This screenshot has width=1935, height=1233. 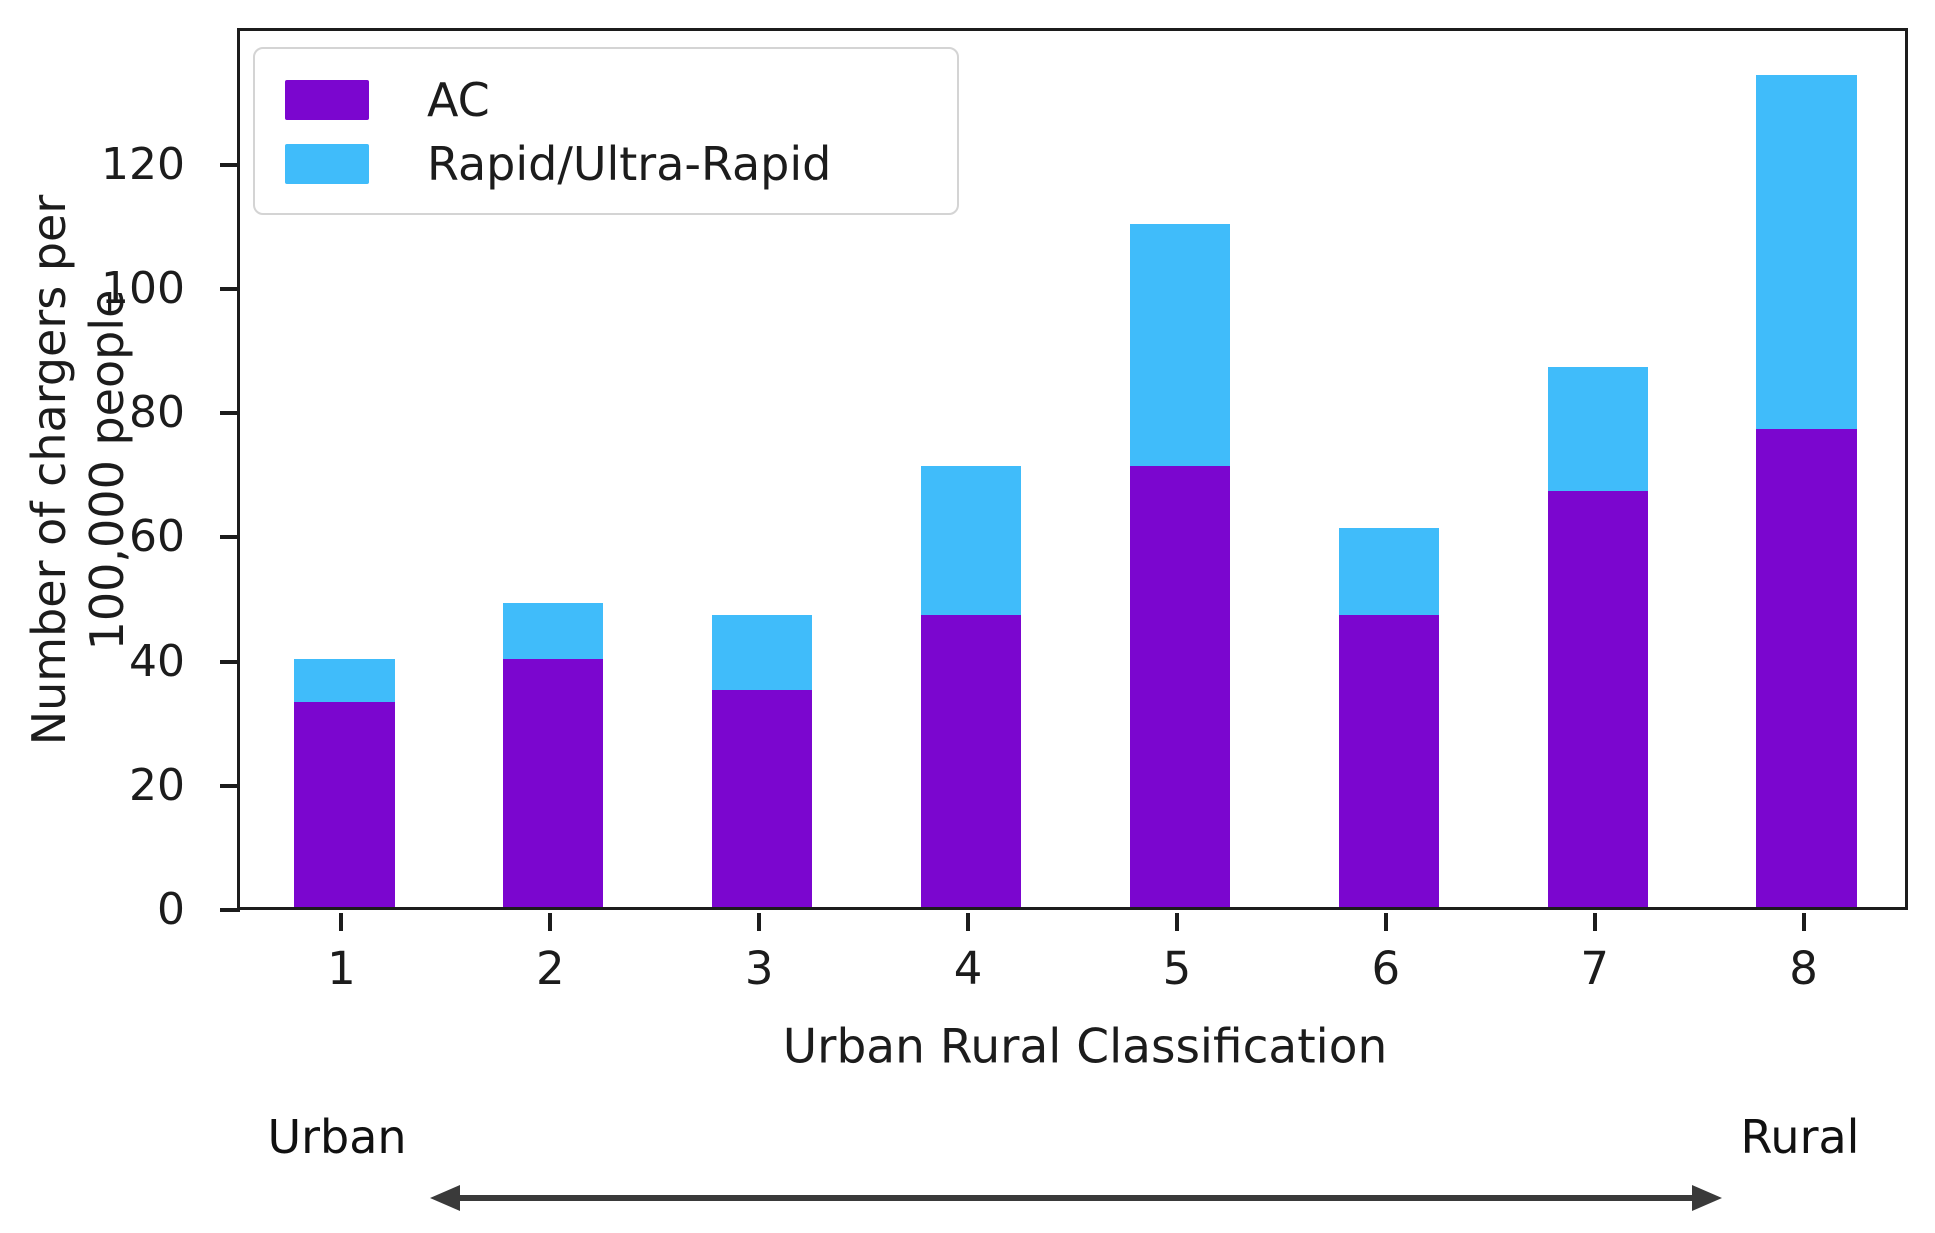 What do you see at coordinates (1595, 968) in the screenshot?
I see `x-tick-label: 7` at bounding box center [1595, 968].